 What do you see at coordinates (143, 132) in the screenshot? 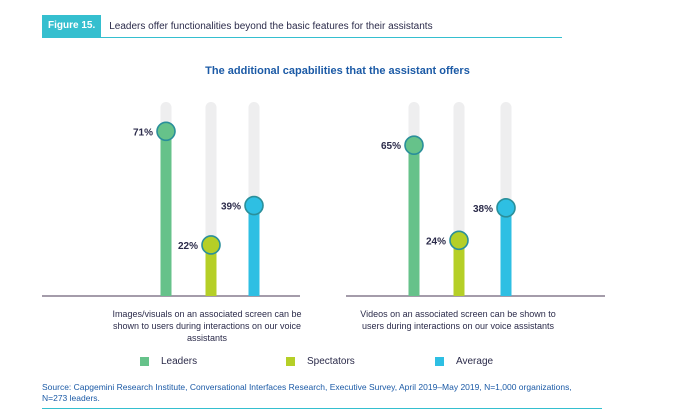
I see `data-label-leaders-0: 71%` at bounding box center [143, 132].